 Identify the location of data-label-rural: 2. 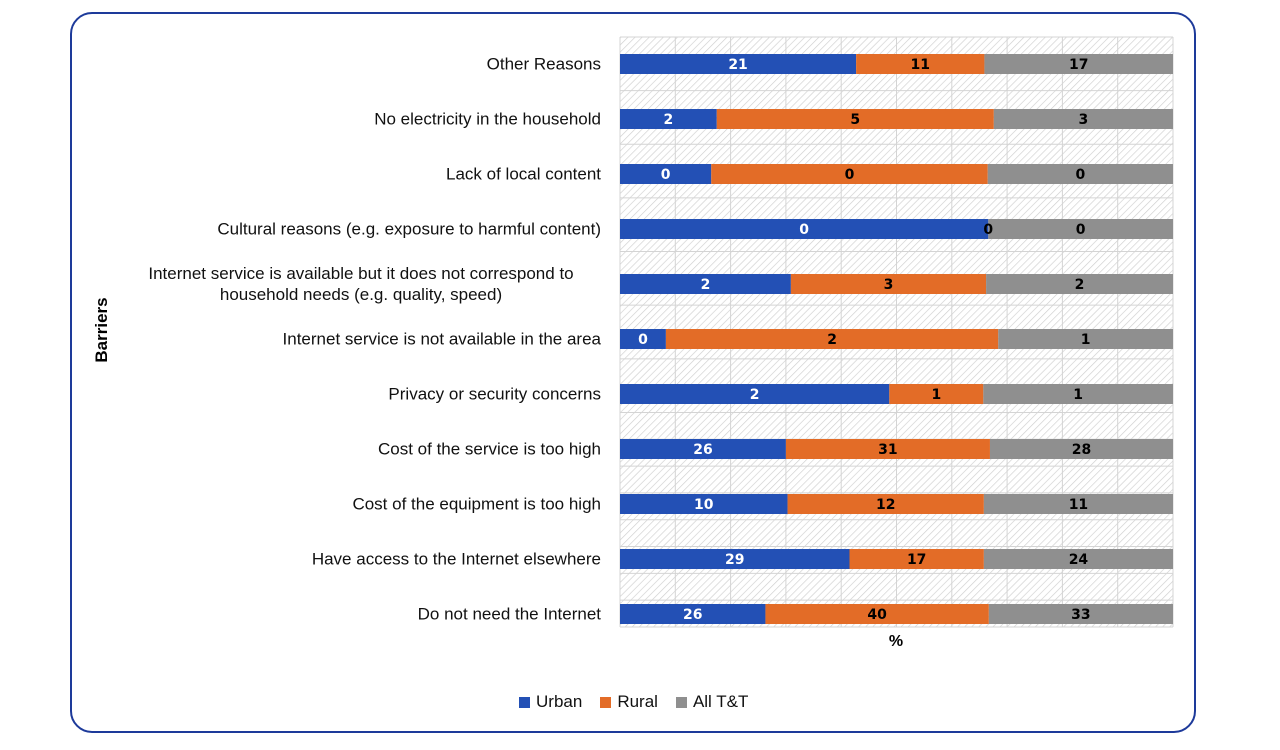
(832, 340).